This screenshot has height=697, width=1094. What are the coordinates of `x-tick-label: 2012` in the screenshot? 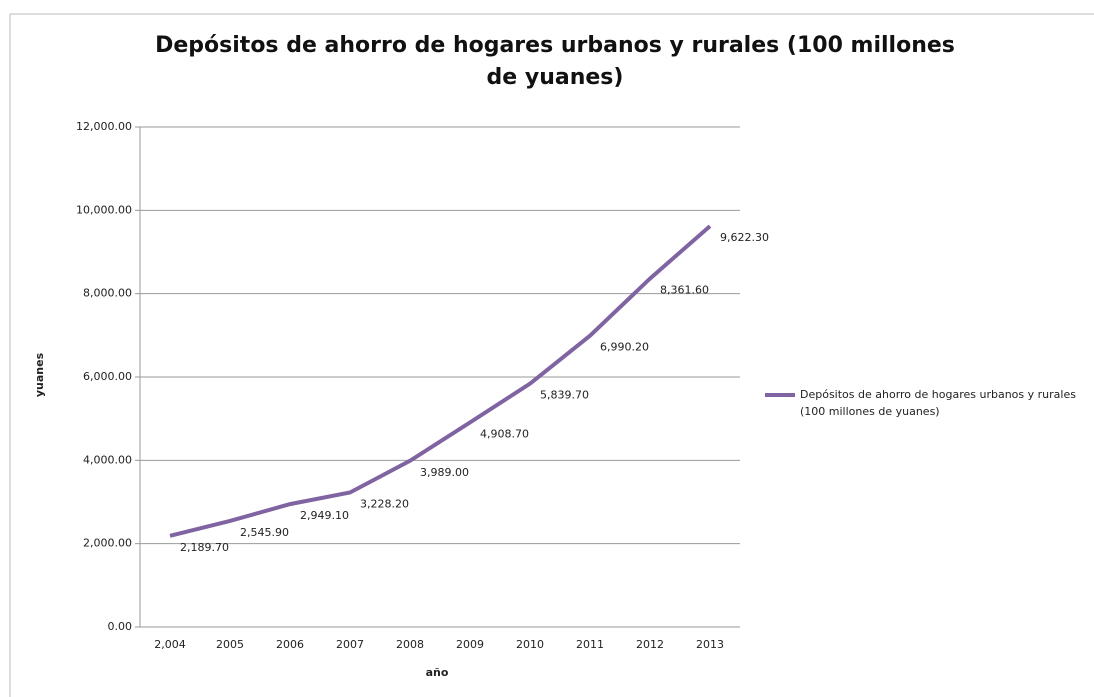 It's located at (650, 644).